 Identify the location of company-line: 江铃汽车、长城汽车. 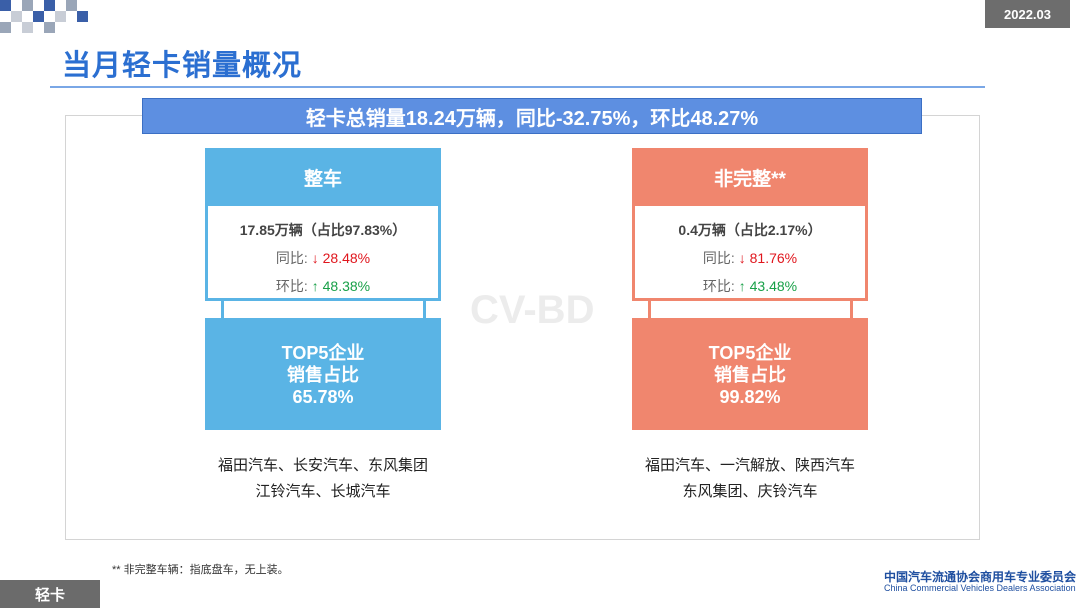
(323, 491).